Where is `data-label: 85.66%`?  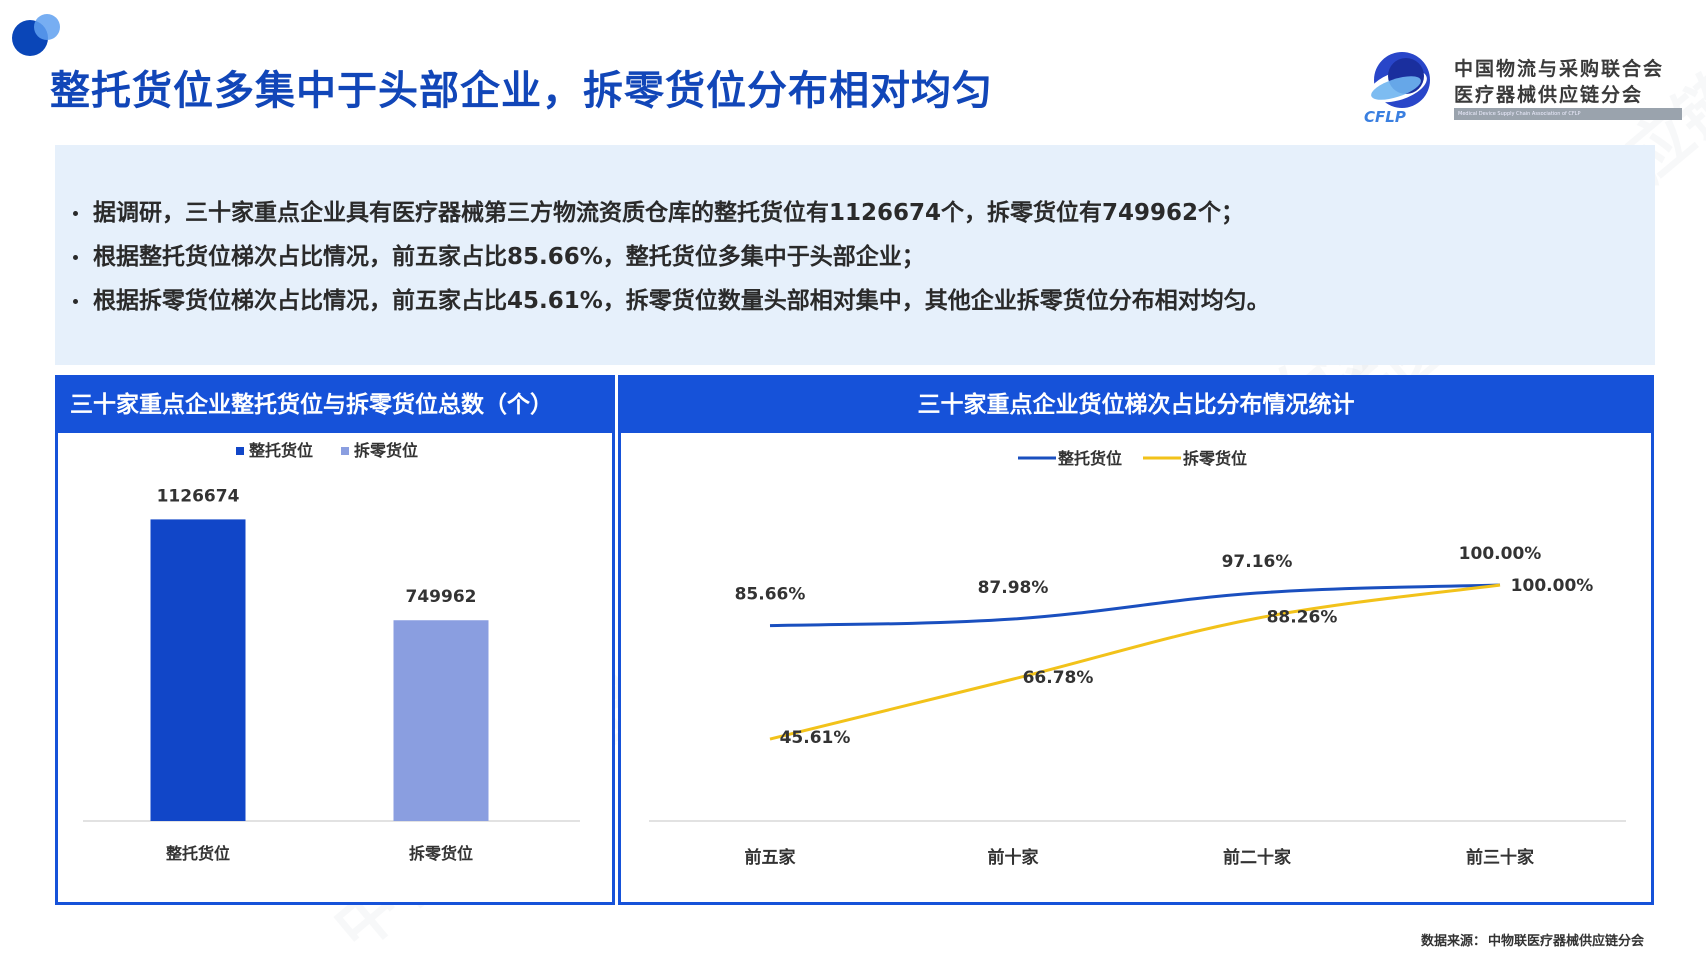 data-label: 85.66% is located at coordinates (770, 595).